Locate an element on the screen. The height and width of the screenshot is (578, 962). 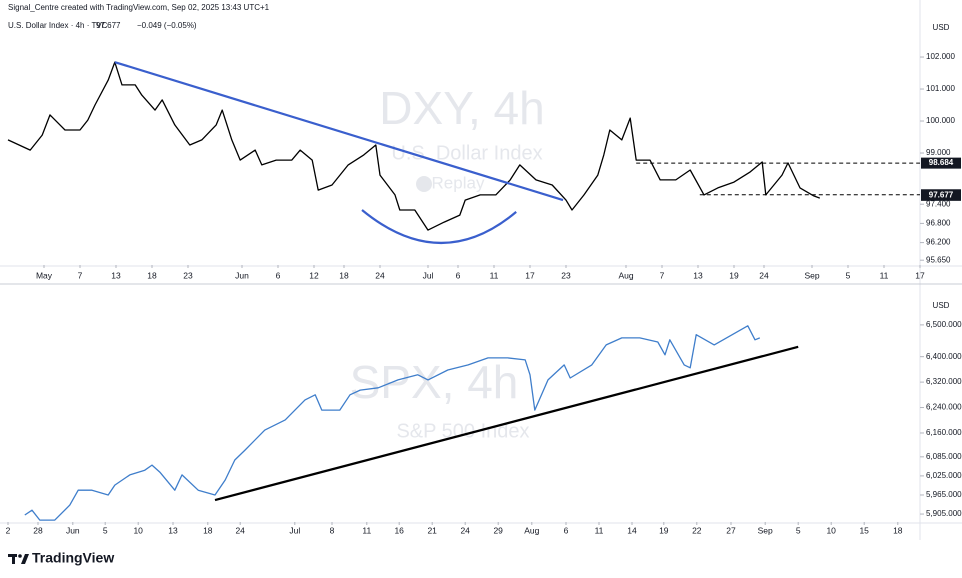
x-tick-label: 28 is located at coordinates (38, 530).